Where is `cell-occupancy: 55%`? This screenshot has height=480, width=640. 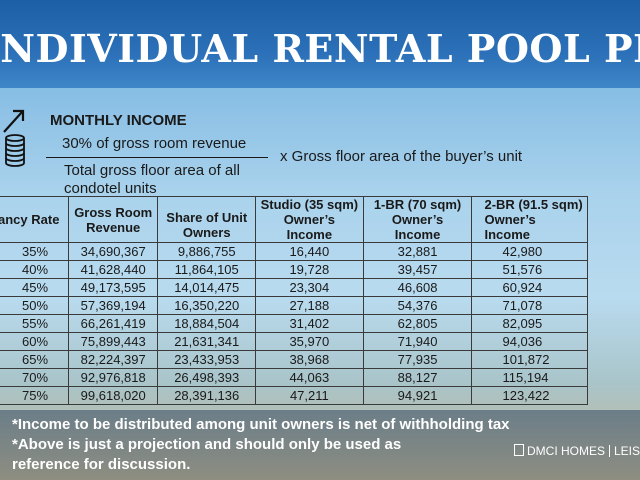
cell-occupancy: 55% is located at coordinates (35, 323).